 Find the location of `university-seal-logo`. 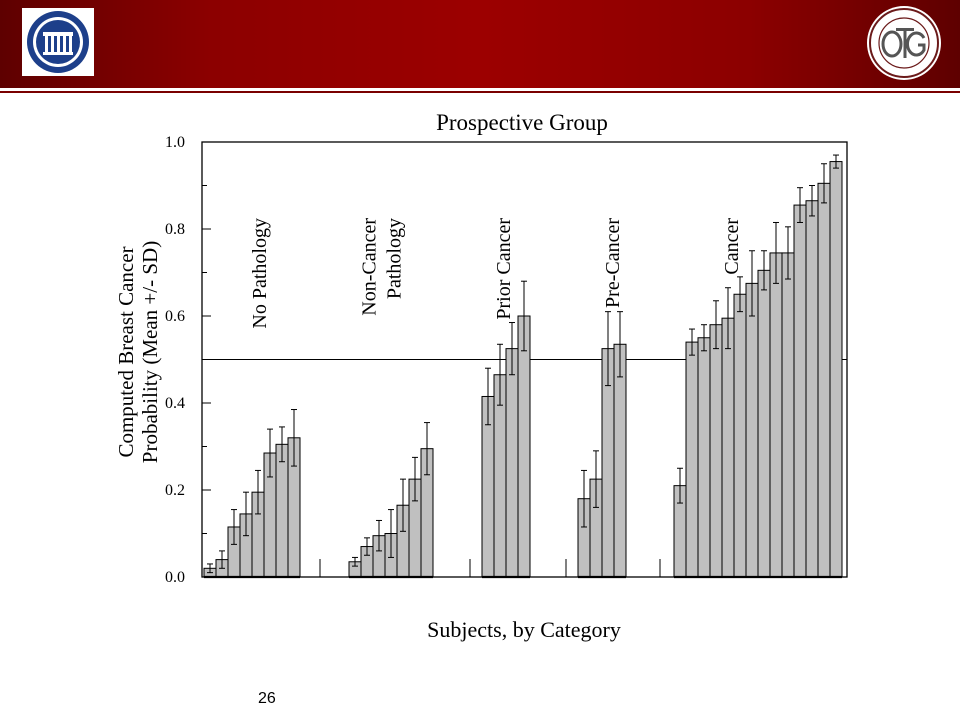

university-seal-logo is located at coordinates (58, 42).